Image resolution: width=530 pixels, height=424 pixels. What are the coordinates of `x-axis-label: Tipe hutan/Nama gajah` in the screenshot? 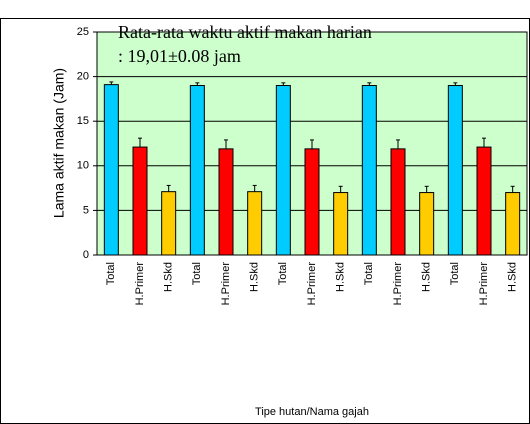 It's located at (312, 412).